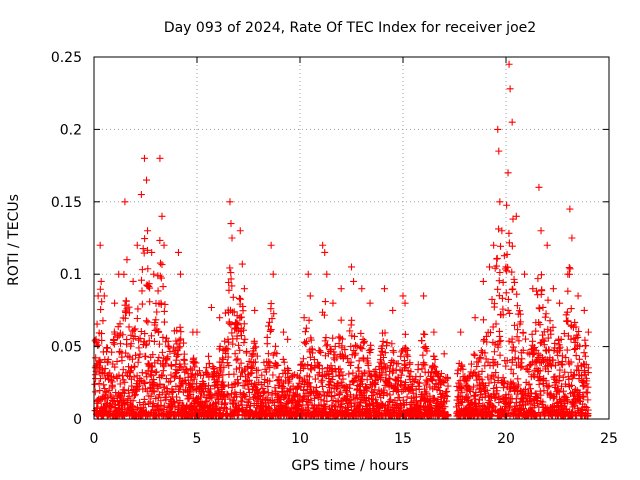 This screenshot has height=480, width=640. I want to click on x-tick-label: 5, so click(197, 439).